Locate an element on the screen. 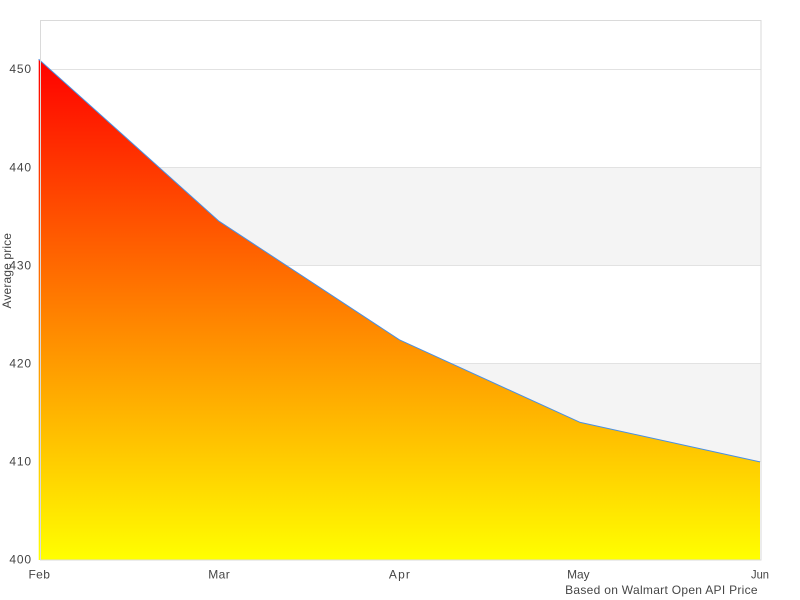 The width and height of the screenshot is (800, 600). svg-text: 440 is located at coordinates (20, 167).